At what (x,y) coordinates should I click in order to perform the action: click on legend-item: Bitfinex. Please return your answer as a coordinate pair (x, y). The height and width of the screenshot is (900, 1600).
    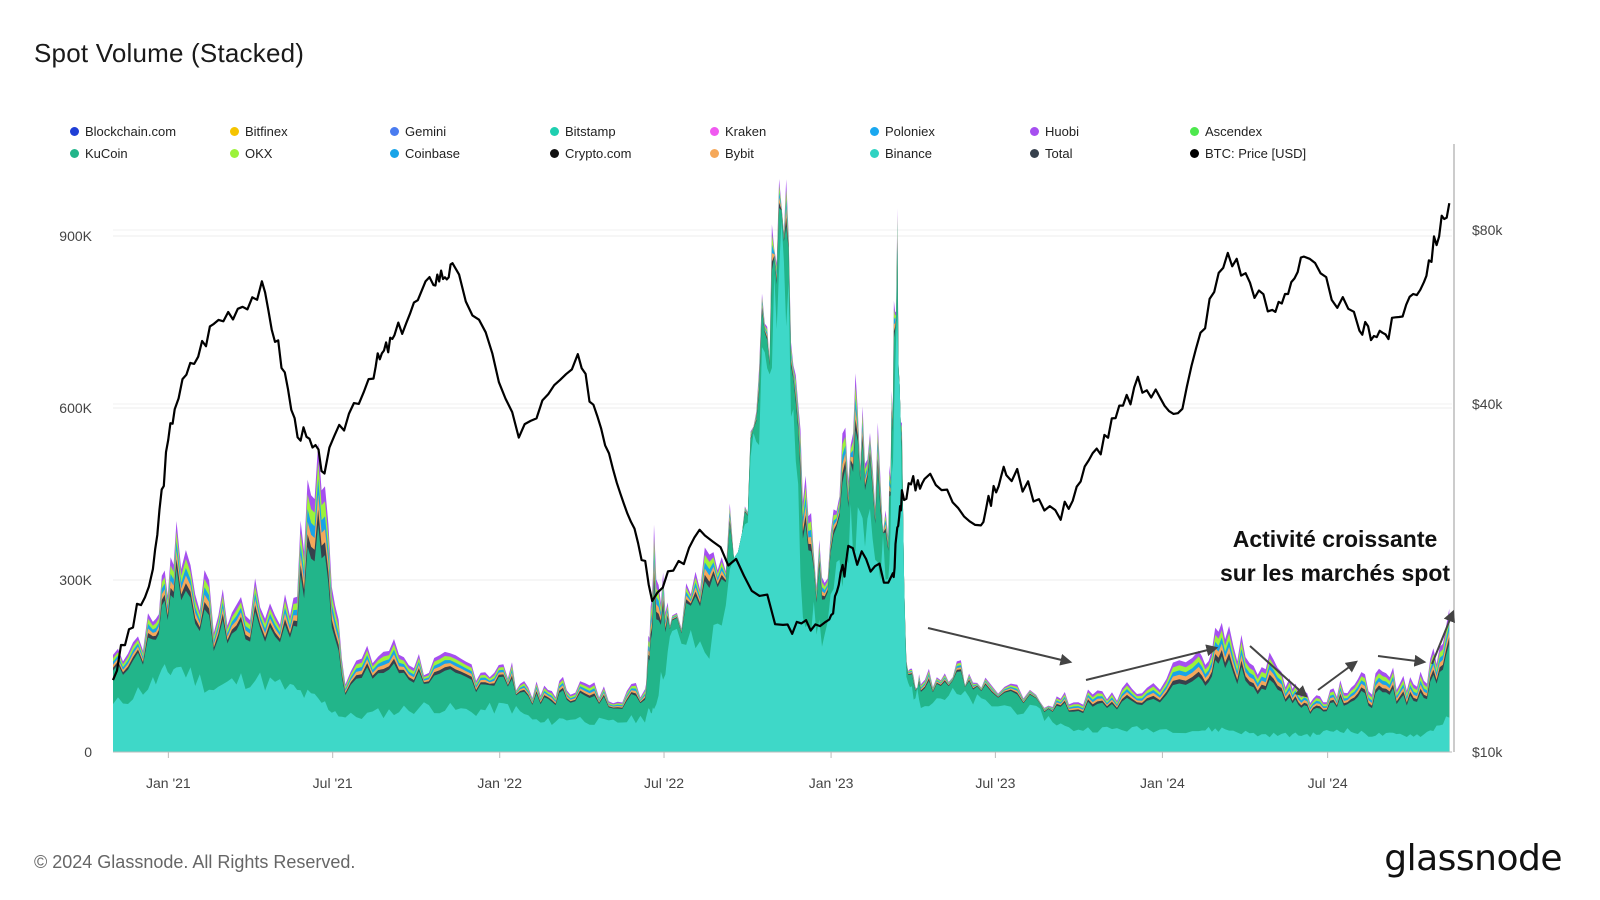
    Looking at the image, I should click on (259, 131).